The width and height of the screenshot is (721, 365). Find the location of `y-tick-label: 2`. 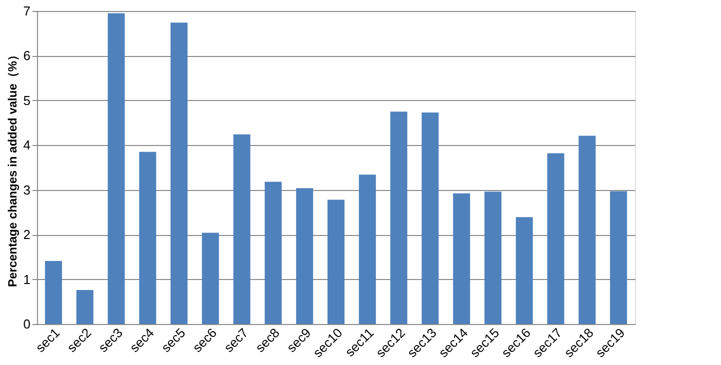

y-tick-label: 2 is located at coordinates (26, 234).